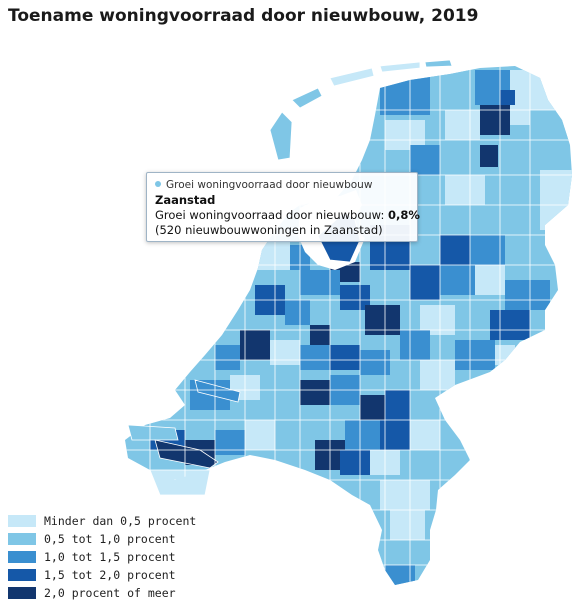  I want to click on series-dot-icon, so click(158, 184).